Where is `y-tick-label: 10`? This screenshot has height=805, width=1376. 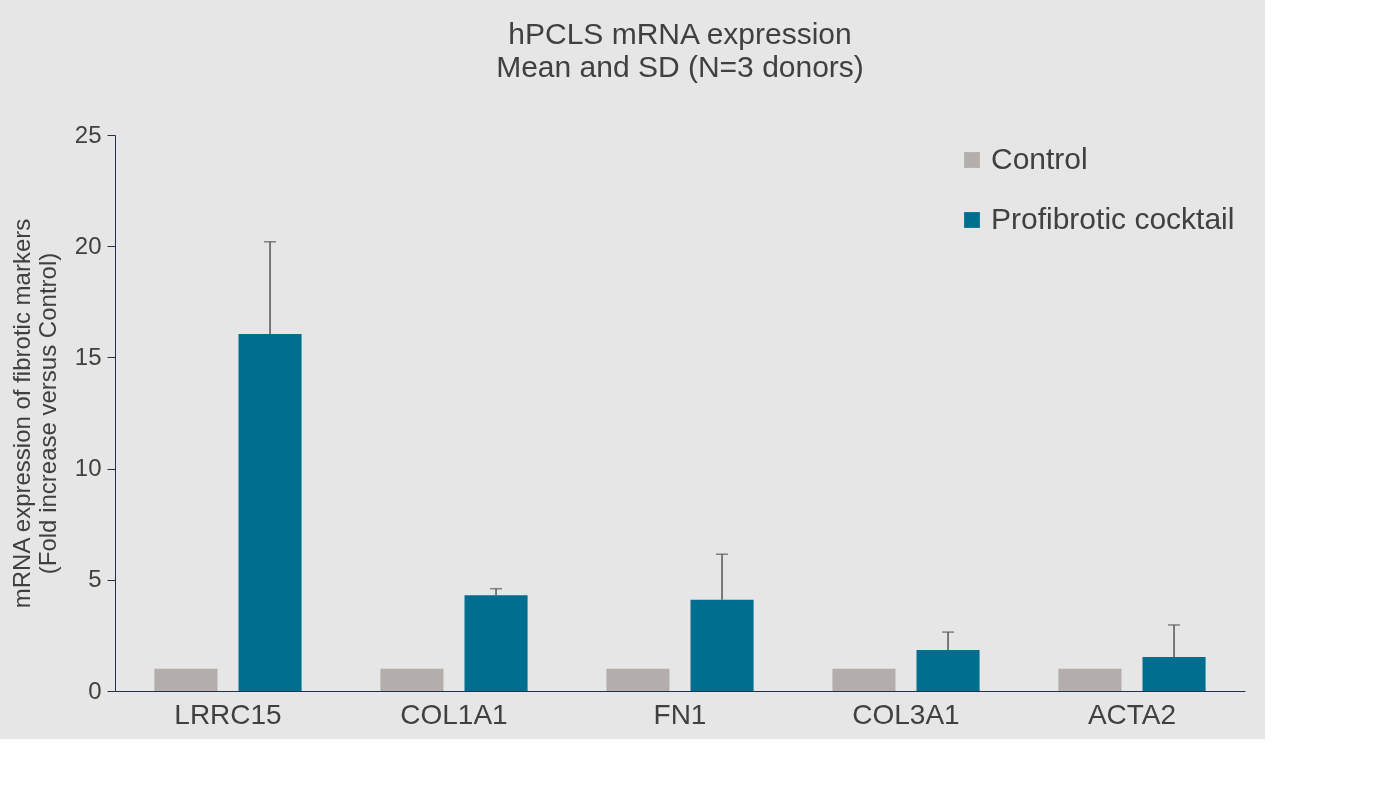 y-tick-label: 10 is located at coordinates (88, 468).